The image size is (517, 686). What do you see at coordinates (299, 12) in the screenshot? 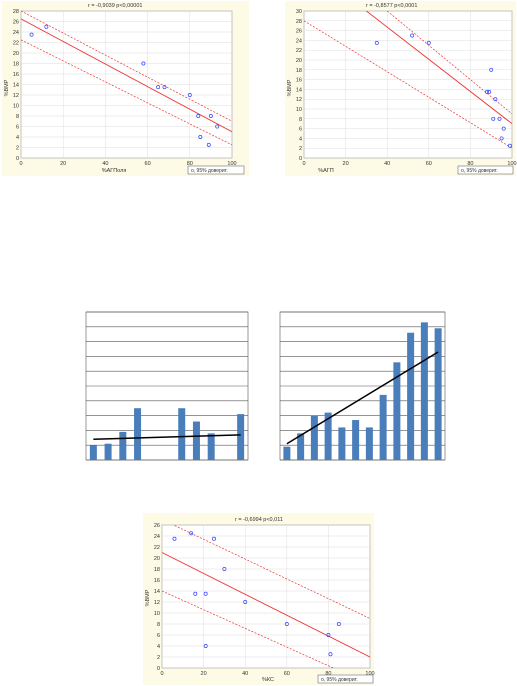
I see `y-tick-label: 30` at bounding box center [299, 12].